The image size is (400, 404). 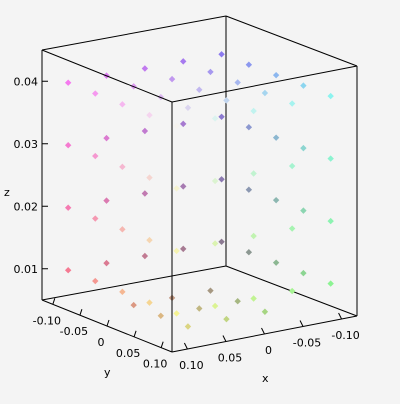 What do you see at coordinates (26, 206) in the screenshot?
I see `z-tick-label: 0.02` at bounding box center [26, 206].